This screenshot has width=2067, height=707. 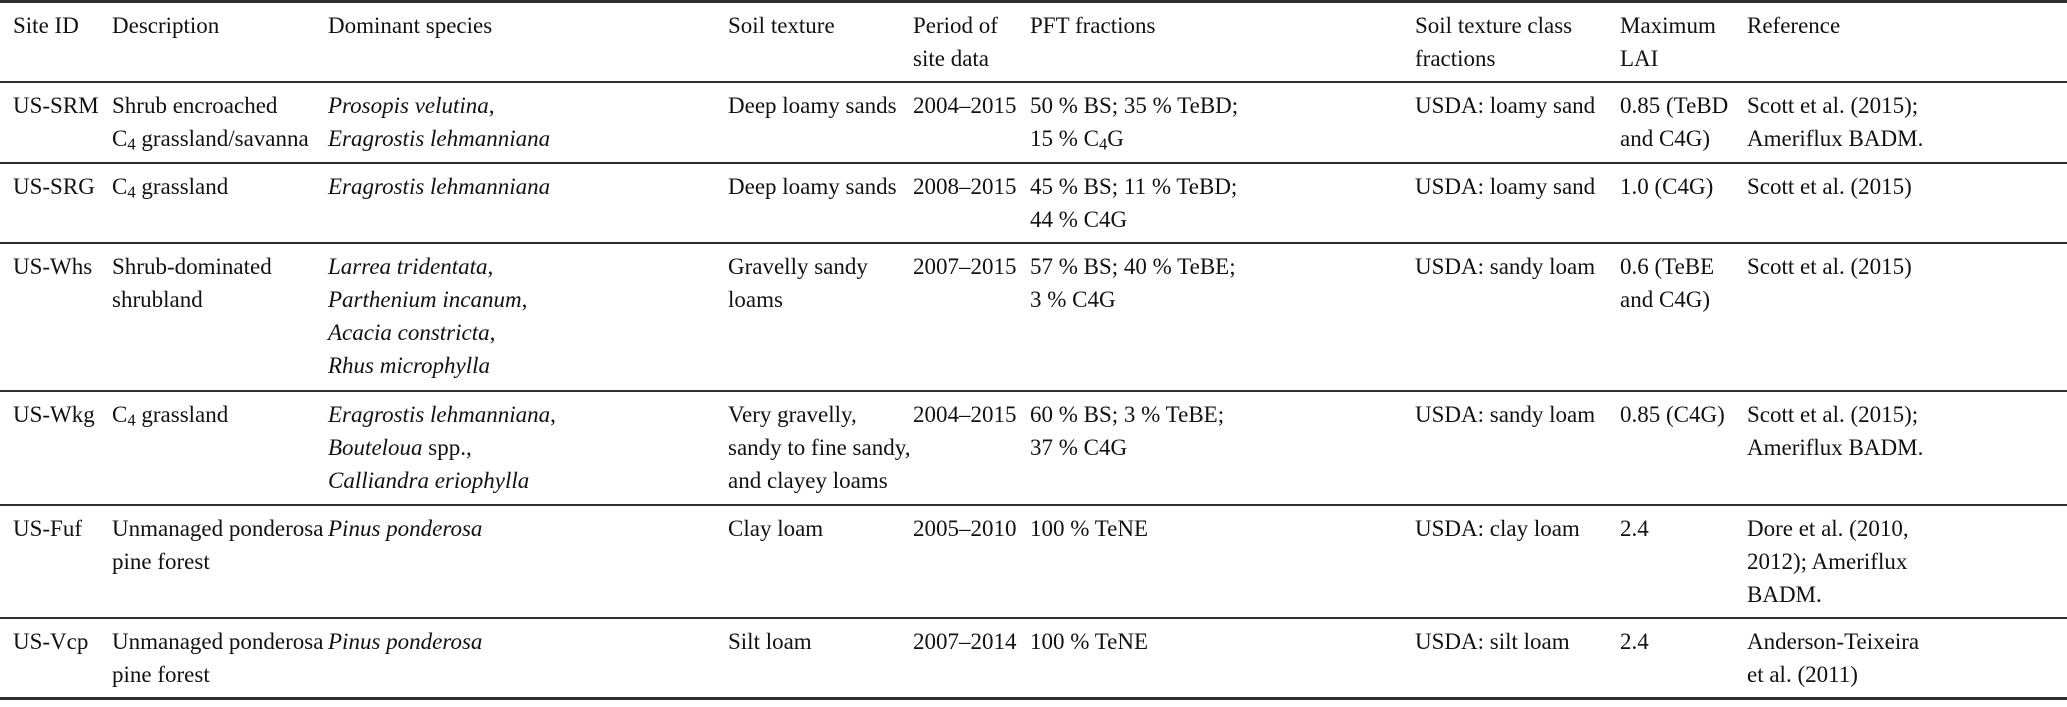 What do you see at coordinates (1900, 122) in the screenshot?
I see `cell-r0-c8: Scott et al. (2015); Ameriflux BADM.` at bounding box center [1900, 122].